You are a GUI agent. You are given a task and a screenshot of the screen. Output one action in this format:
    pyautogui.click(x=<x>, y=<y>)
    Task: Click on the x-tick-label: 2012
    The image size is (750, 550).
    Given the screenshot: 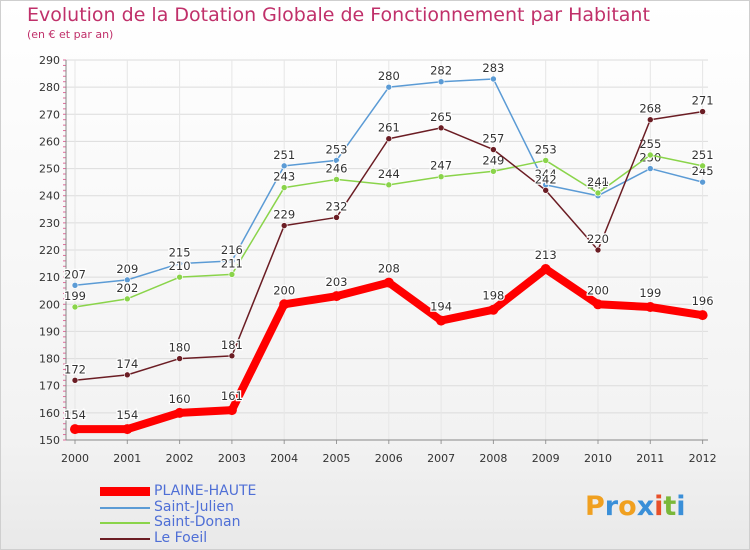 What is the action you would take?
    pyautogui.click(x=703, y=458)
    